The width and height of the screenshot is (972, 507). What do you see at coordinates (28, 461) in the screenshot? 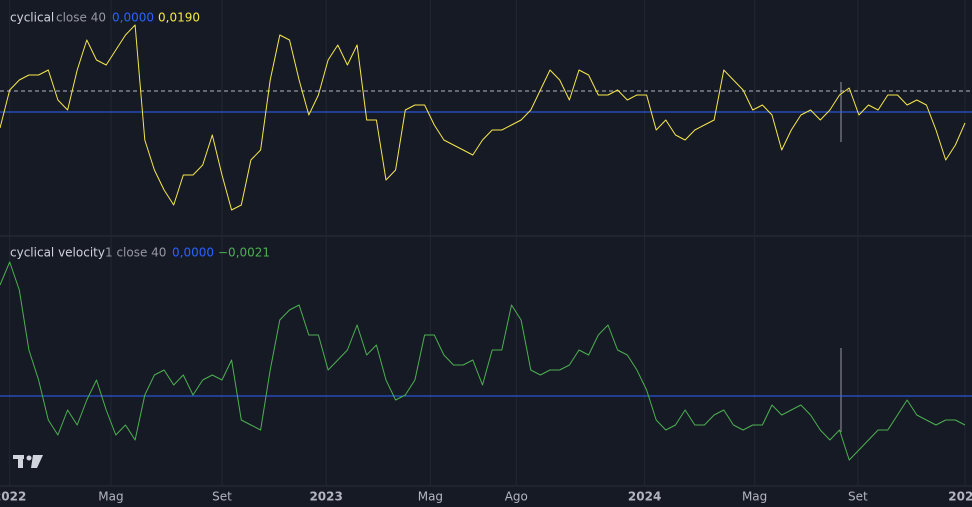
I see `logo` at bounding box center [28, 461].